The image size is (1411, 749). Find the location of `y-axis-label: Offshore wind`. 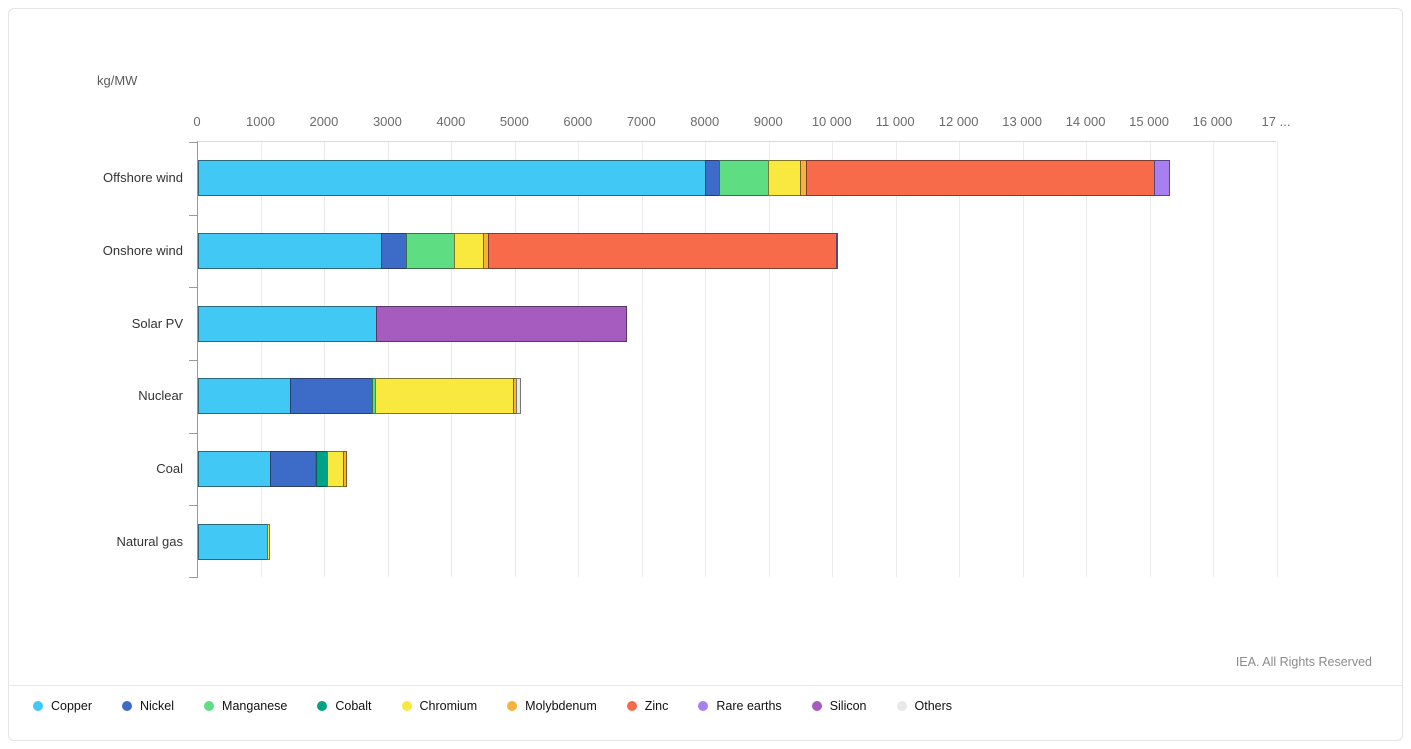

y-axis-label: Offshore wind is located at coordinates (143, 178).